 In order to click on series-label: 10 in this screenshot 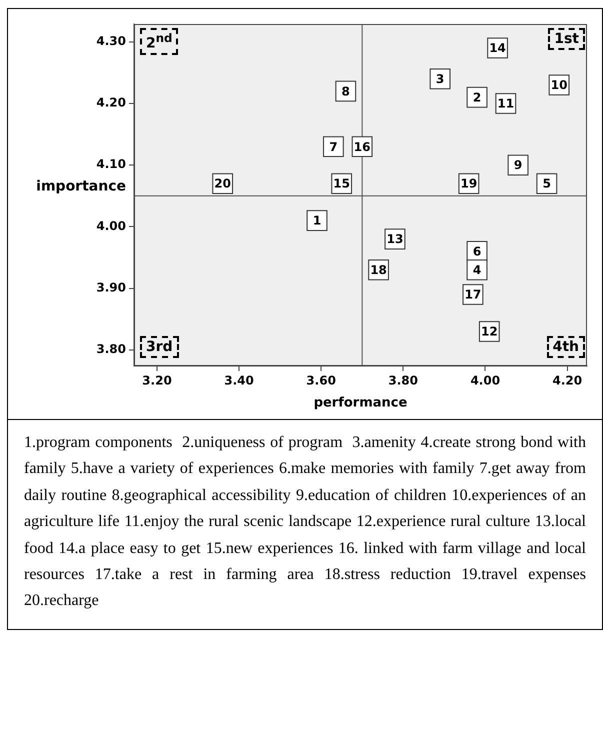, I will do `click(559, 85)`.